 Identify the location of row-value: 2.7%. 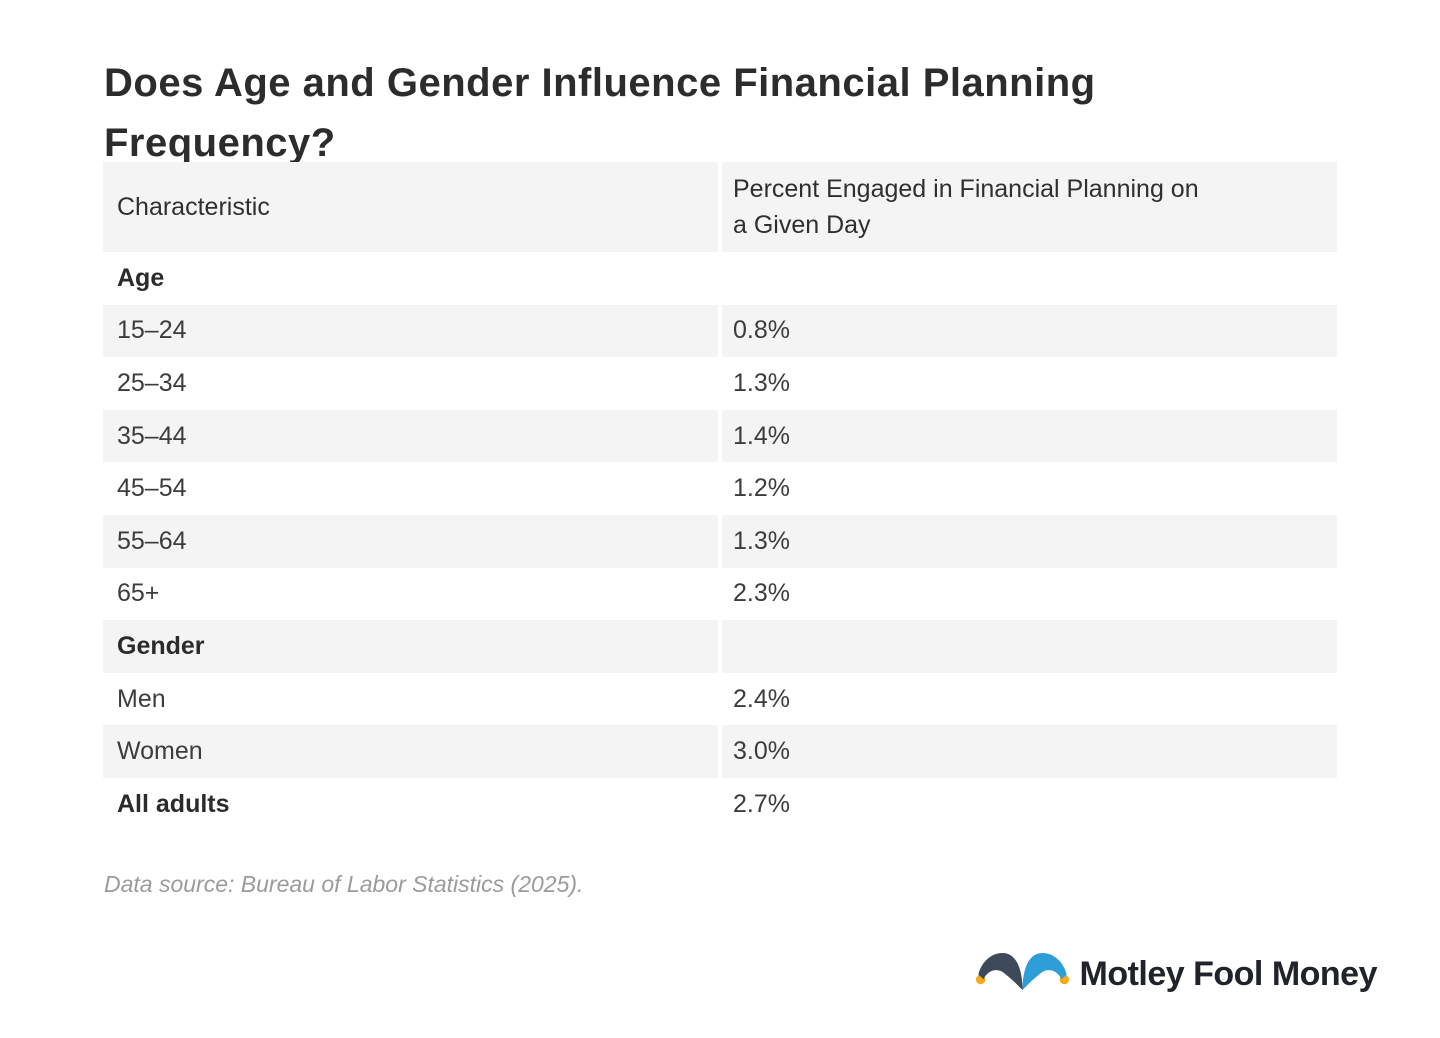
(1029, 804).